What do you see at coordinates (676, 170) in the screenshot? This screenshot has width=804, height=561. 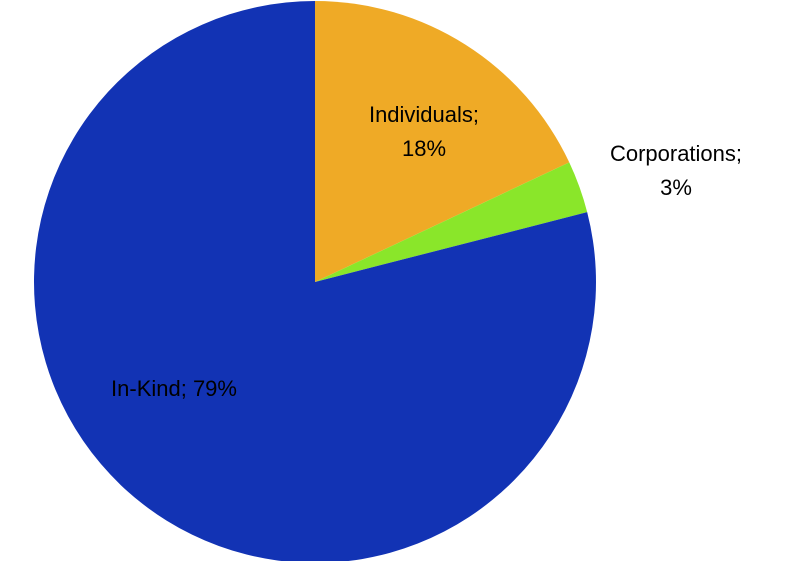 I see `slice-label-corporations: Corporations; 3%` at bounding box center [676, 170].